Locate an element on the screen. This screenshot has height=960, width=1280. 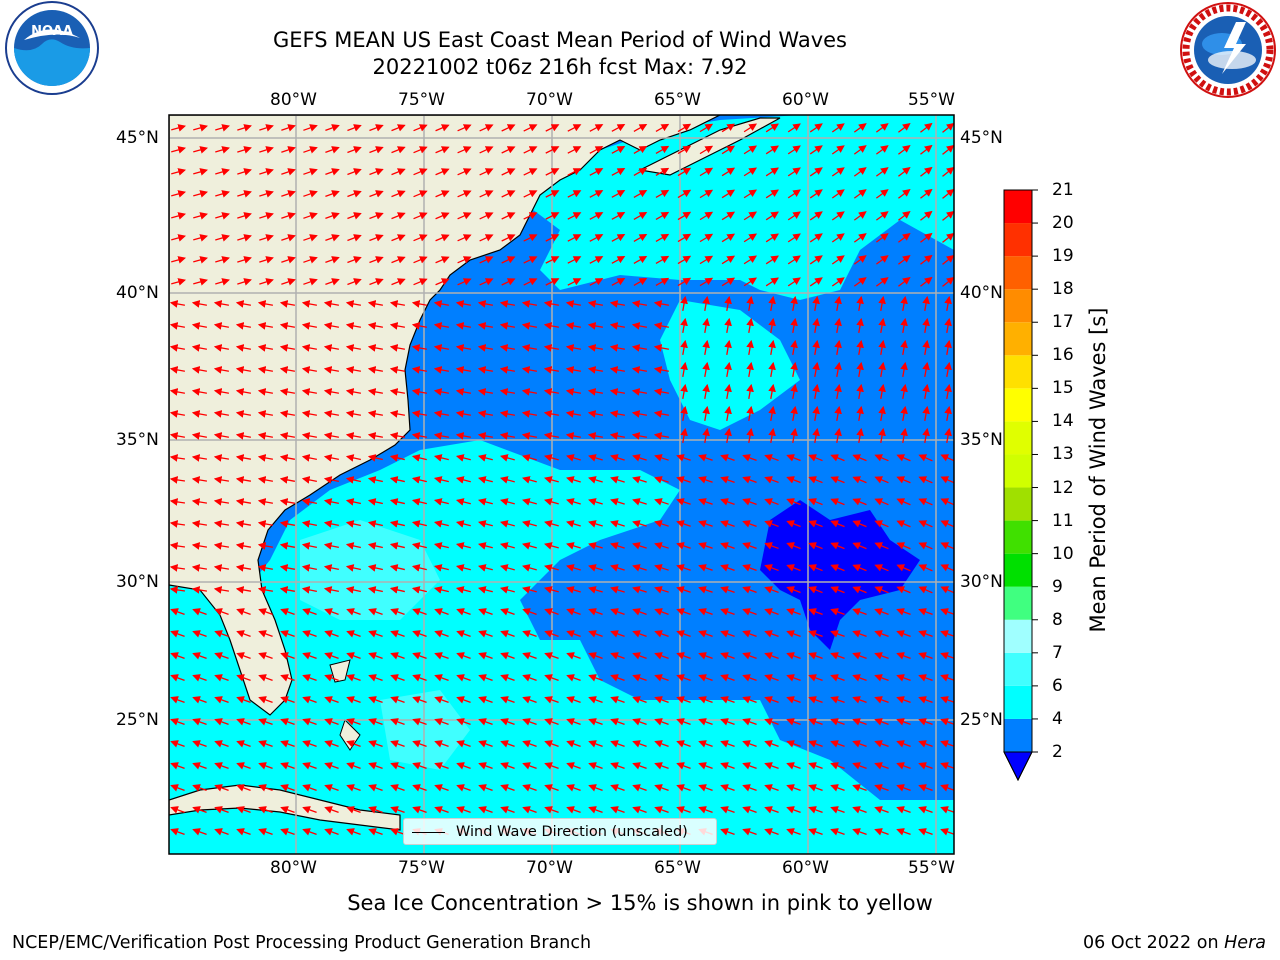
lat-tick-right-0: 45°N is located at coordinates (981, 138).